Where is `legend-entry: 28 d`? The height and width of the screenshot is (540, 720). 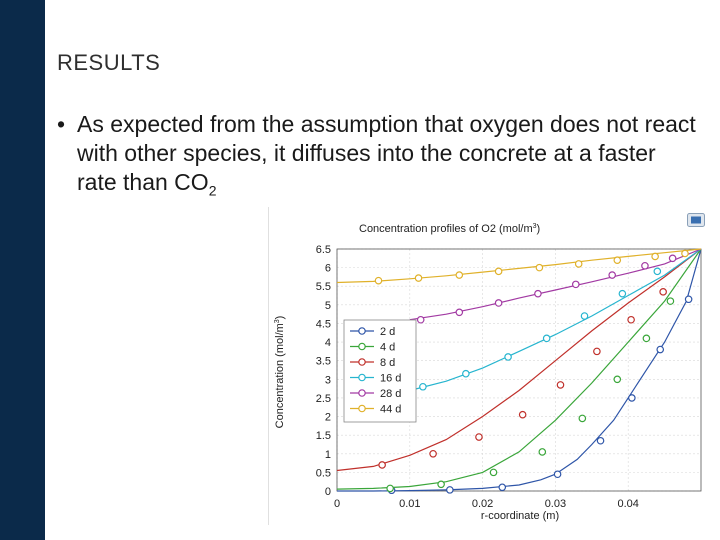
legend-entry: 28 d is located at coordinates (390, 394).